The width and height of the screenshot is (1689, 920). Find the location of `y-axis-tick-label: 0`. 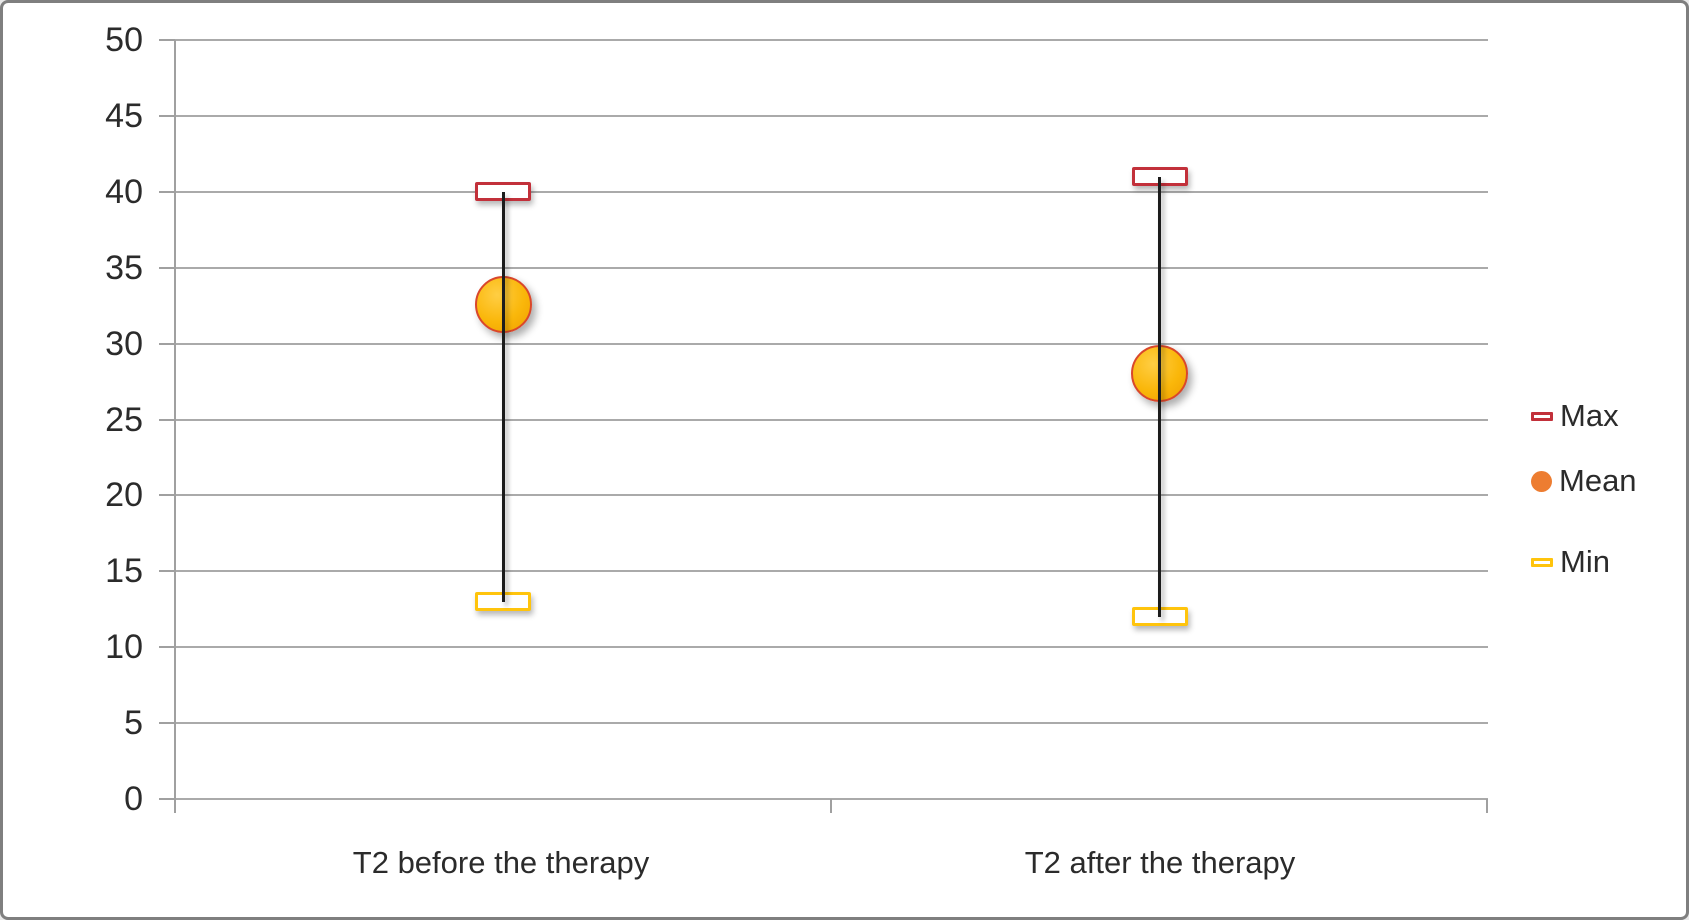

y-axis-tick-label: 0 is located at coordinates (133, 799).